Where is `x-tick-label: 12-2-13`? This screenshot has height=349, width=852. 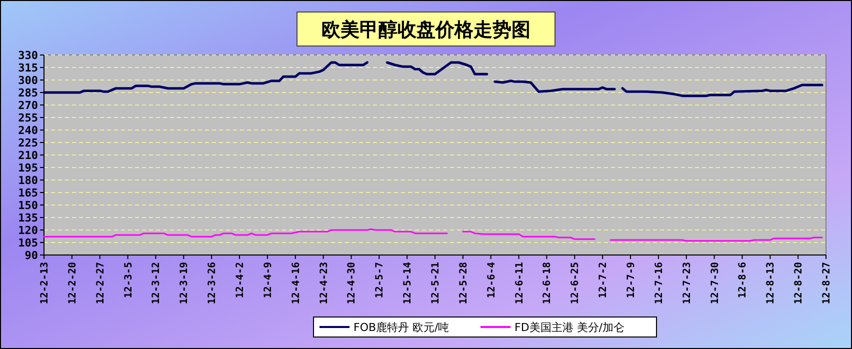 x-tick-label: 12-2-13 is located at coordinates (45, 283).